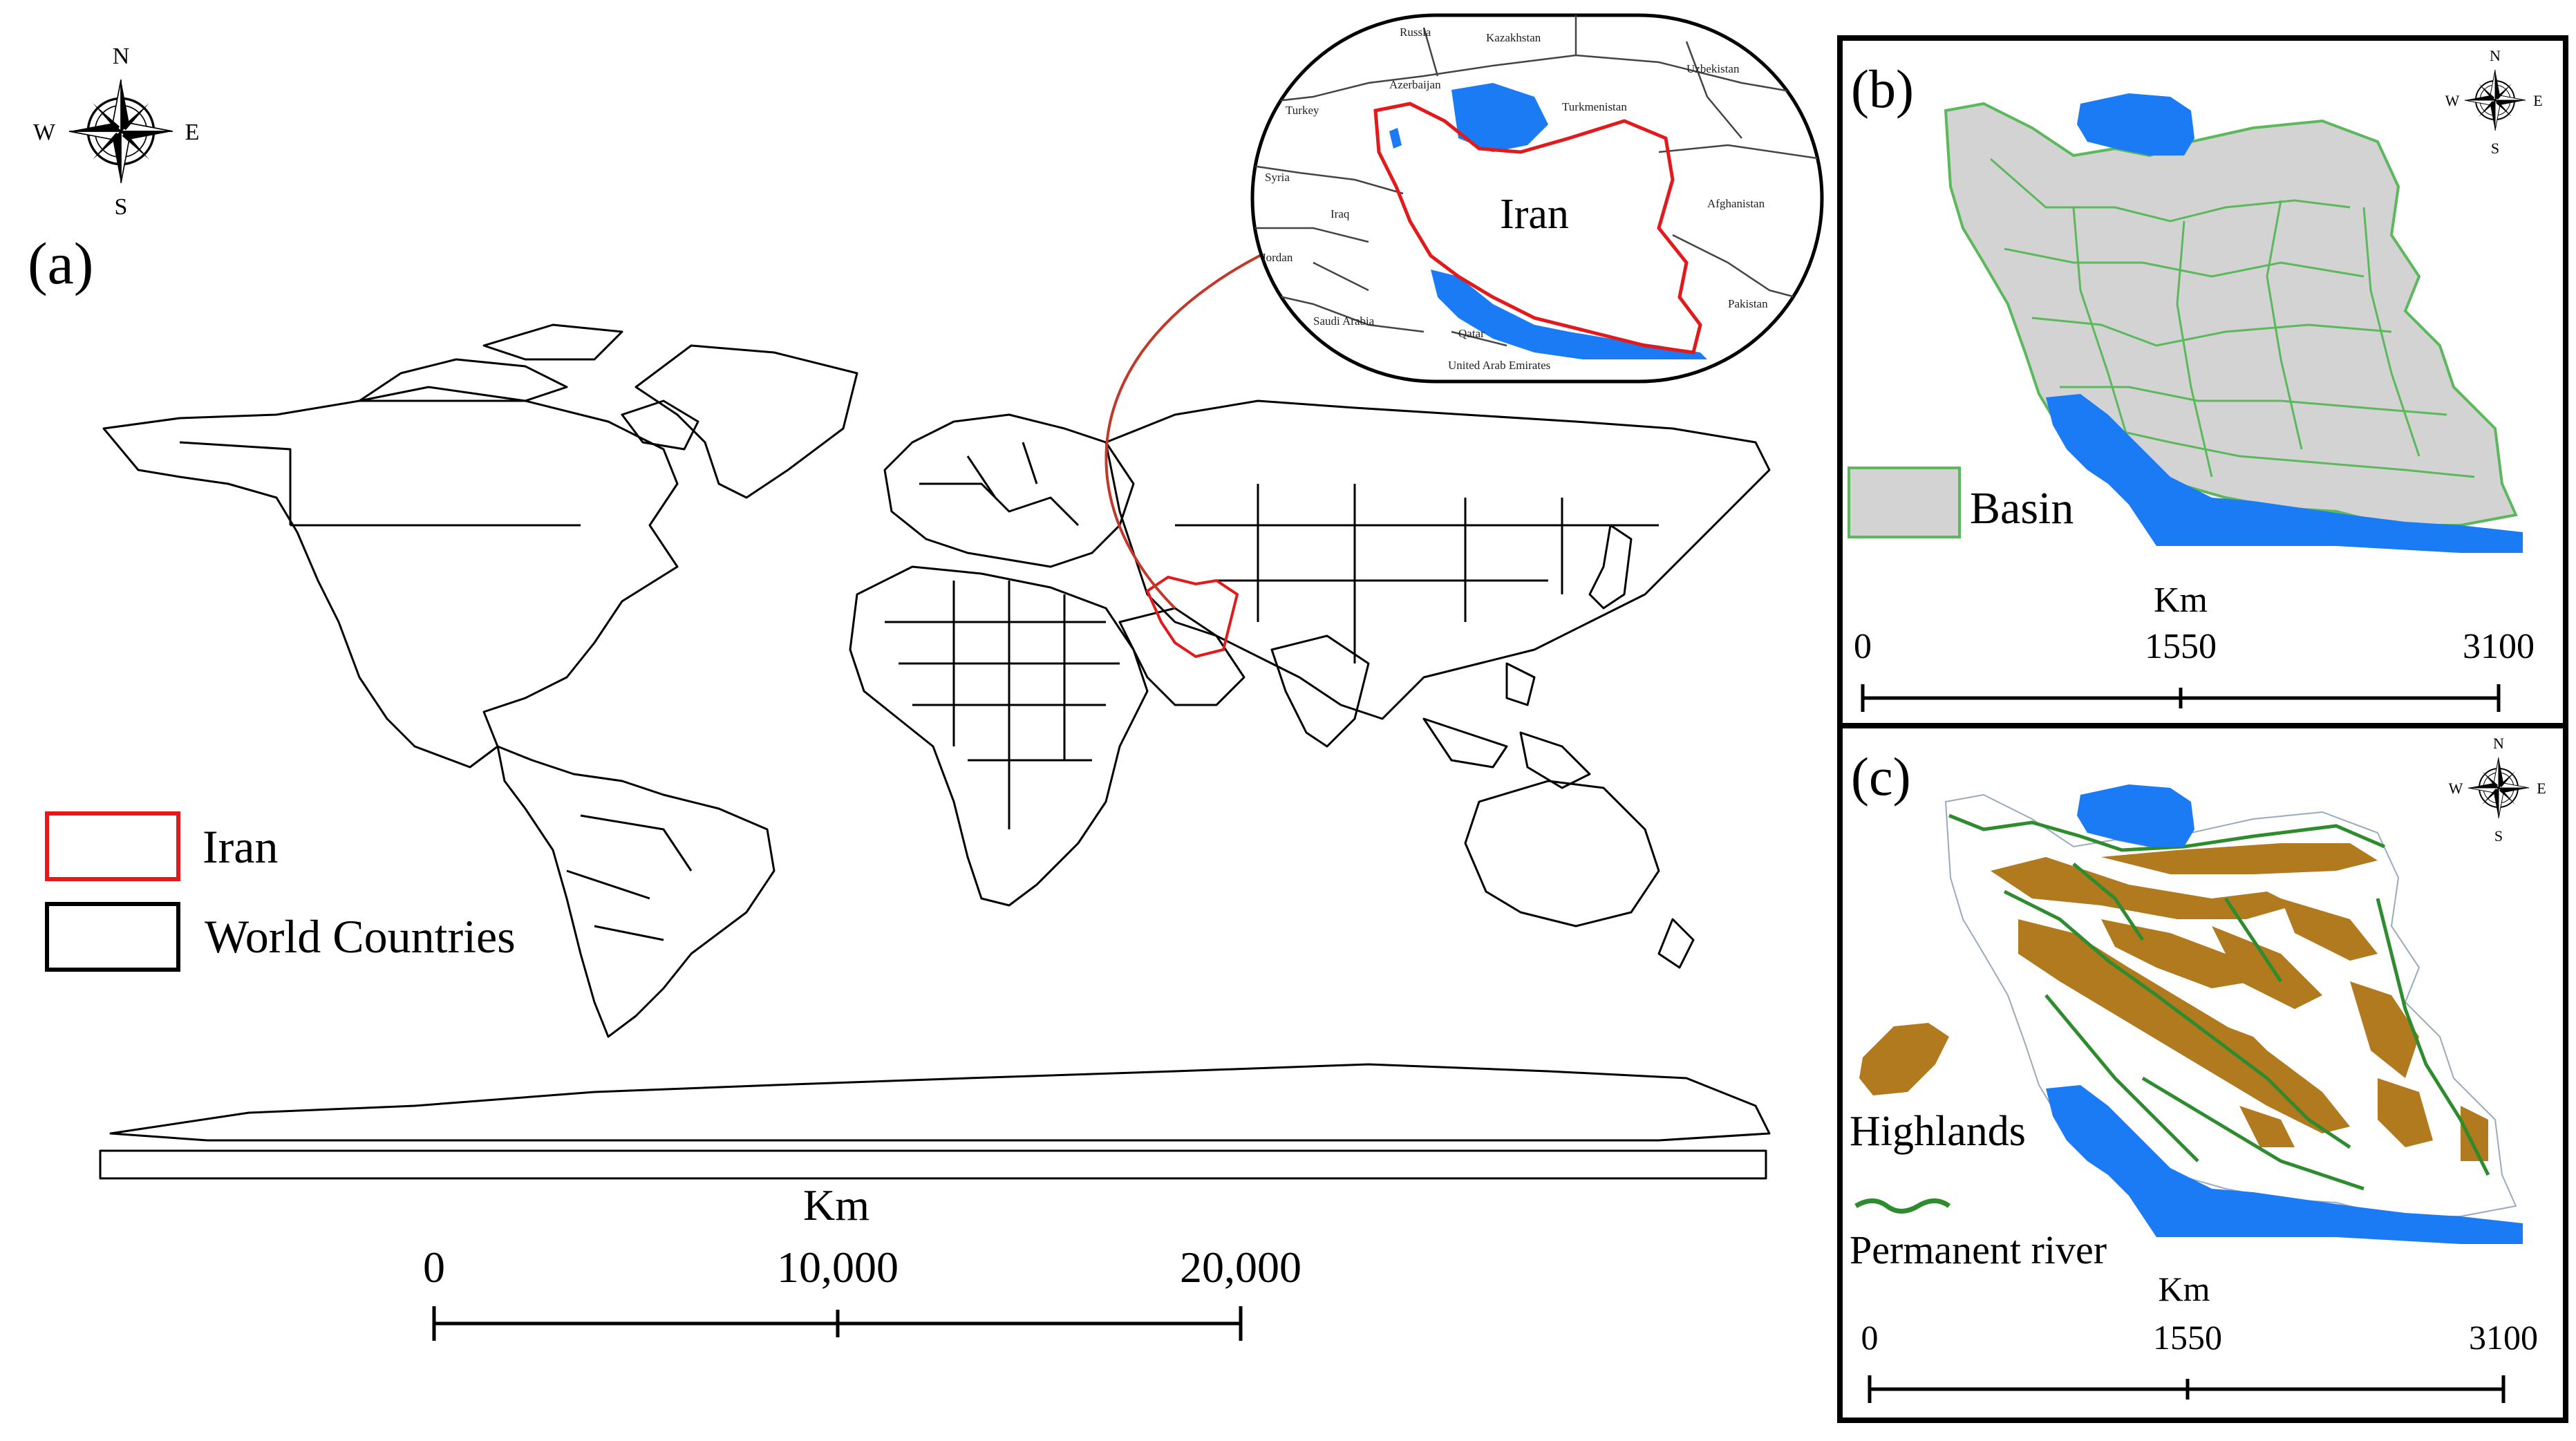 This screenshot has width=2576, height=1441. I want to click on legend-basin-swatch, so click(1904, 502).